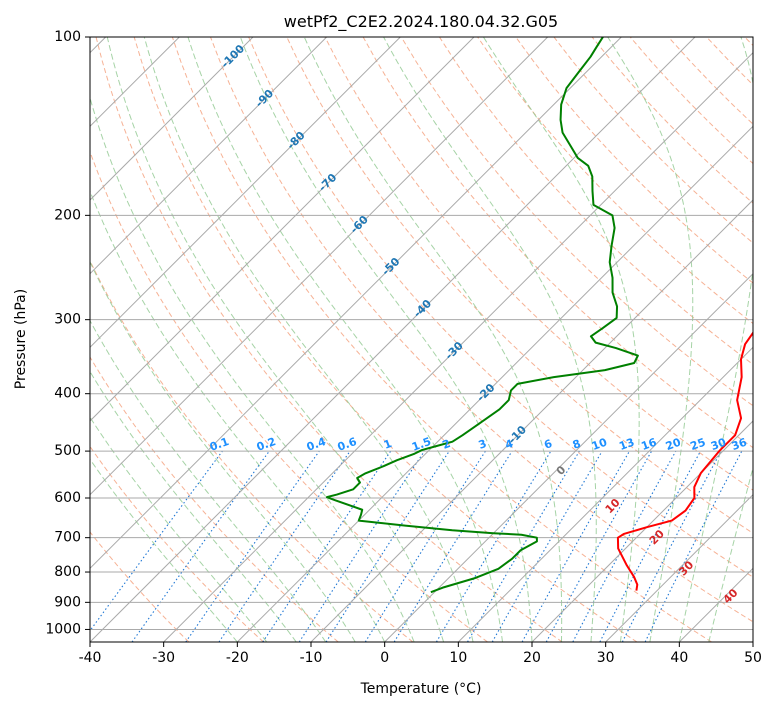  Describe the element at coordinates (606, 658) in the screenshot. I see `x-tick-label: 30` at that location.